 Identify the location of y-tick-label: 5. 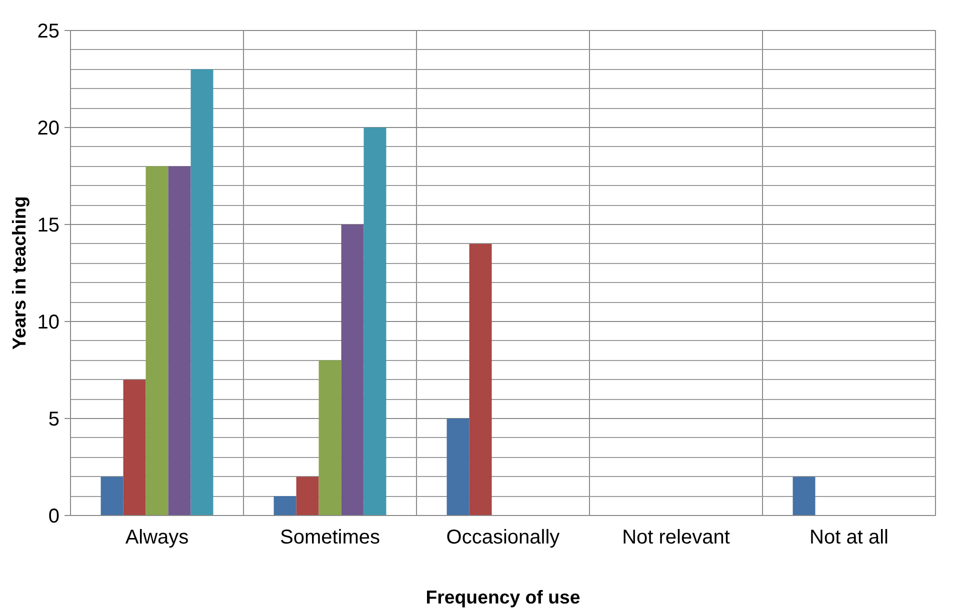
(54, 419).